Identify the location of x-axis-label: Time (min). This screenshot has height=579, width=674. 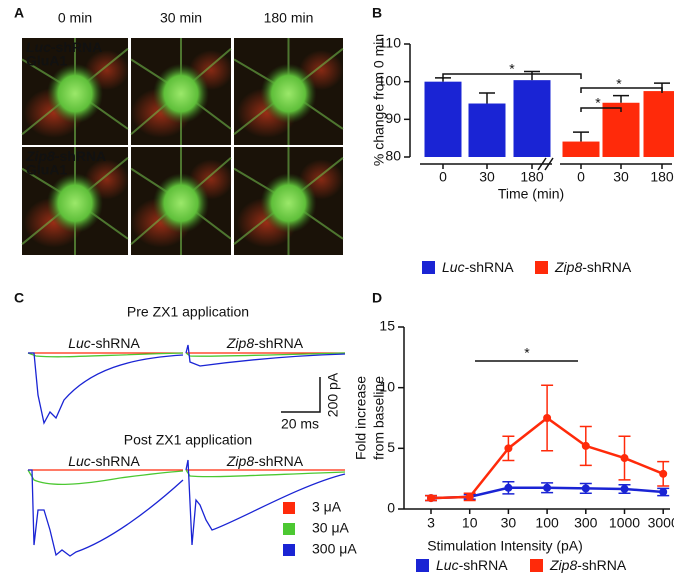
(531, 194).